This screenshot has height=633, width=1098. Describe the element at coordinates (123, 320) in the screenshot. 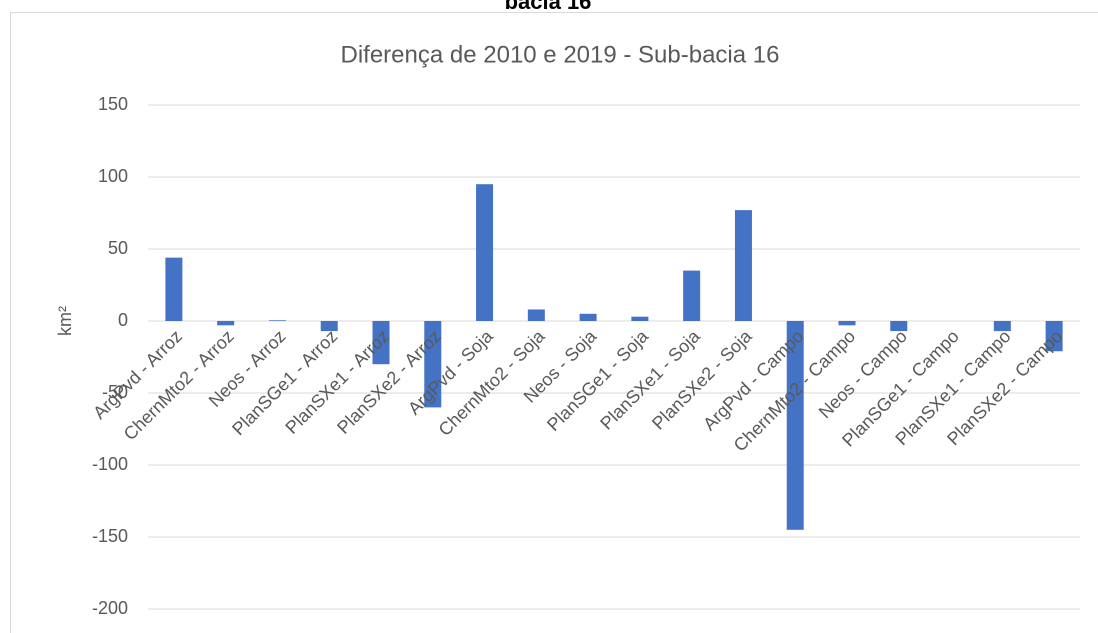

I see `y-tick-label: 0` at that location.